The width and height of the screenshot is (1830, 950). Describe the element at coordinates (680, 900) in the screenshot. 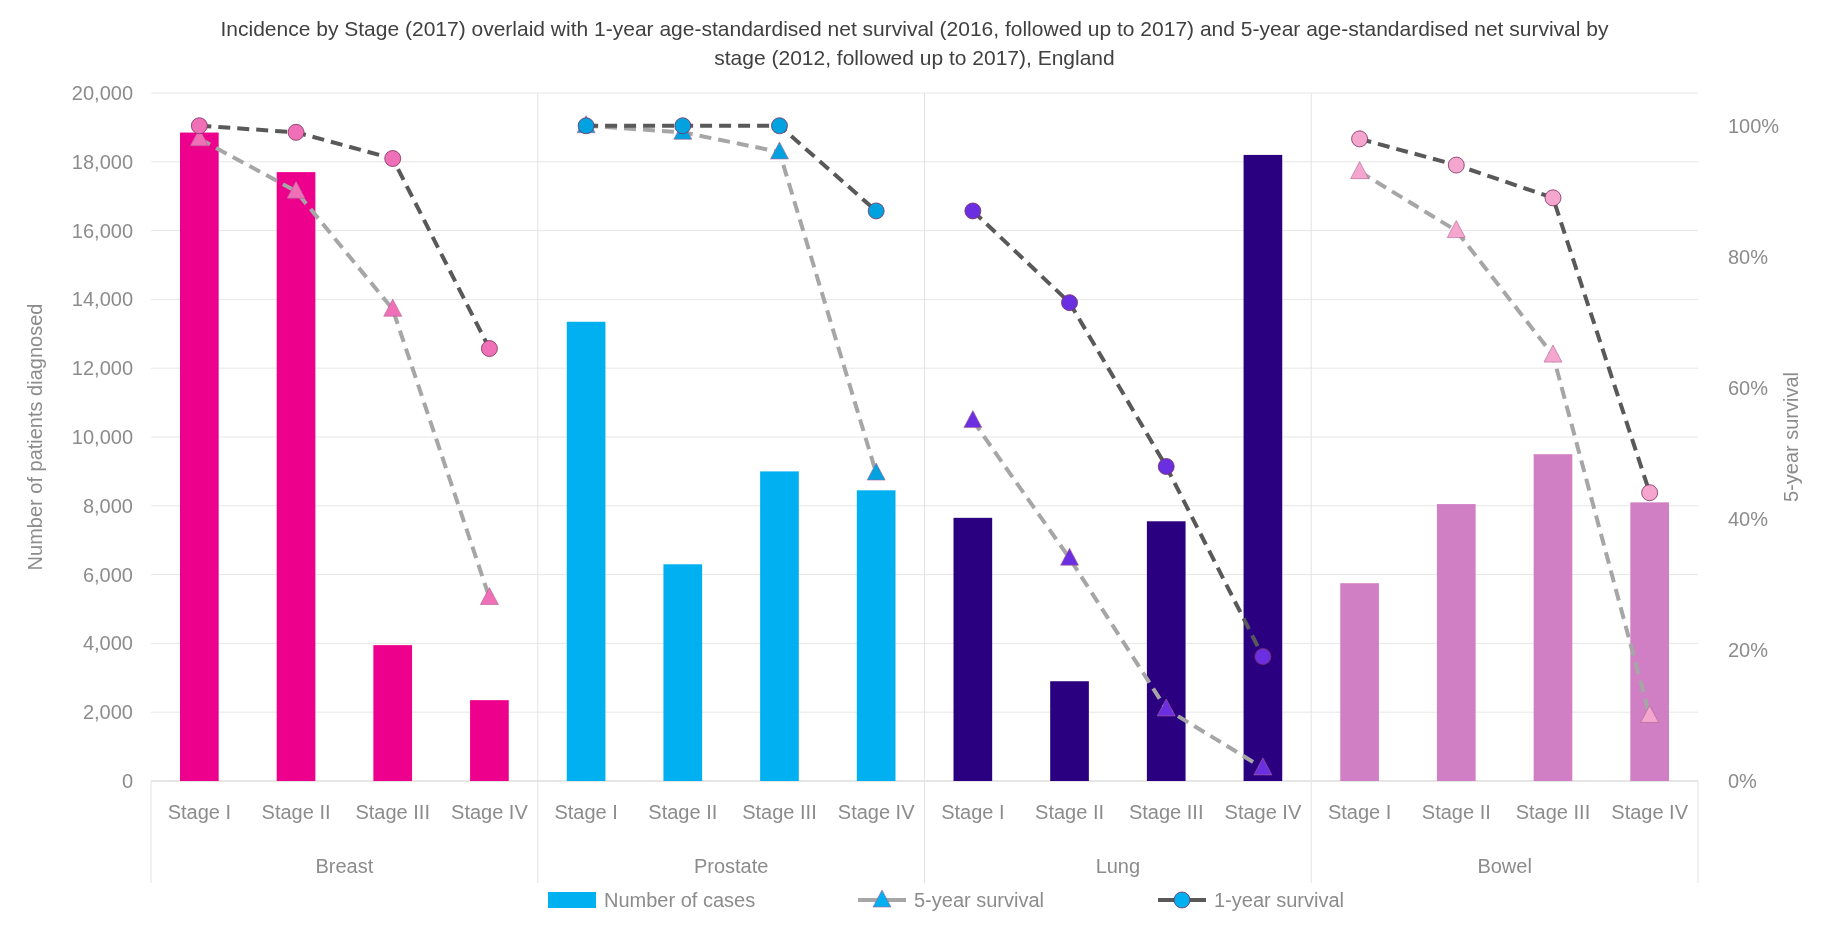

I see `legend-label: Number of cases` at that location.